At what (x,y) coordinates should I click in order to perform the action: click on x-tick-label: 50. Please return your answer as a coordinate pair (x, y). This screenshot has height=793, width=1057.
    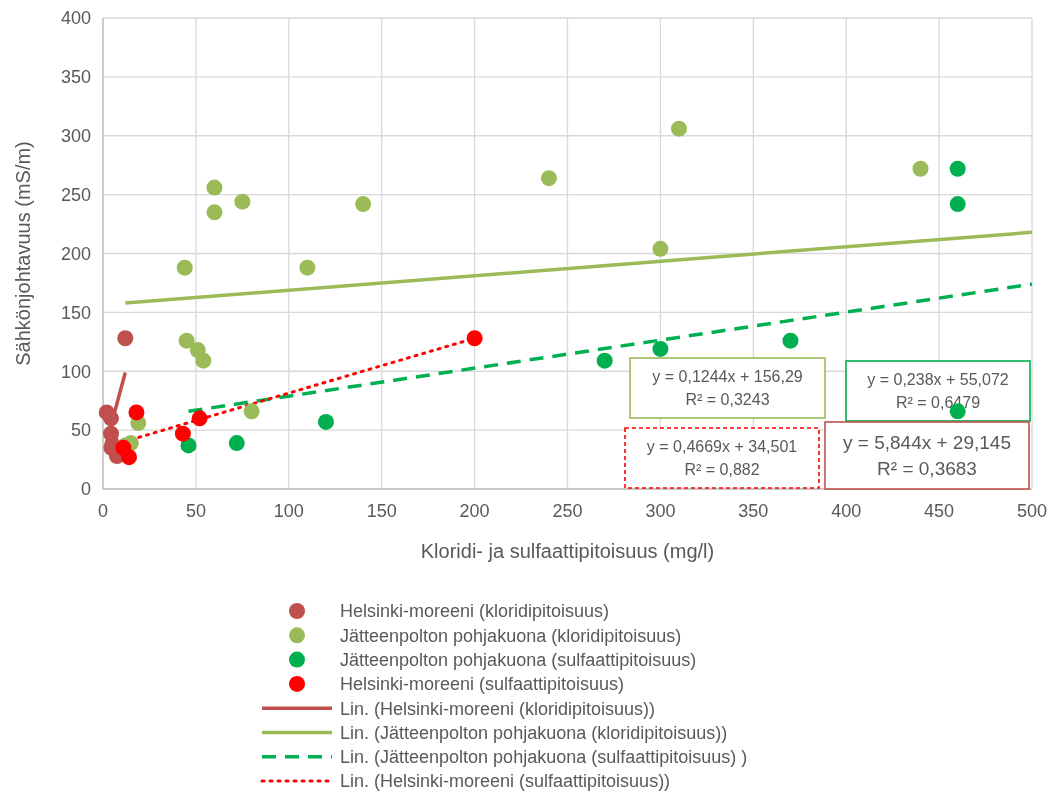
    Looking at the image, I should click on (195, 511).